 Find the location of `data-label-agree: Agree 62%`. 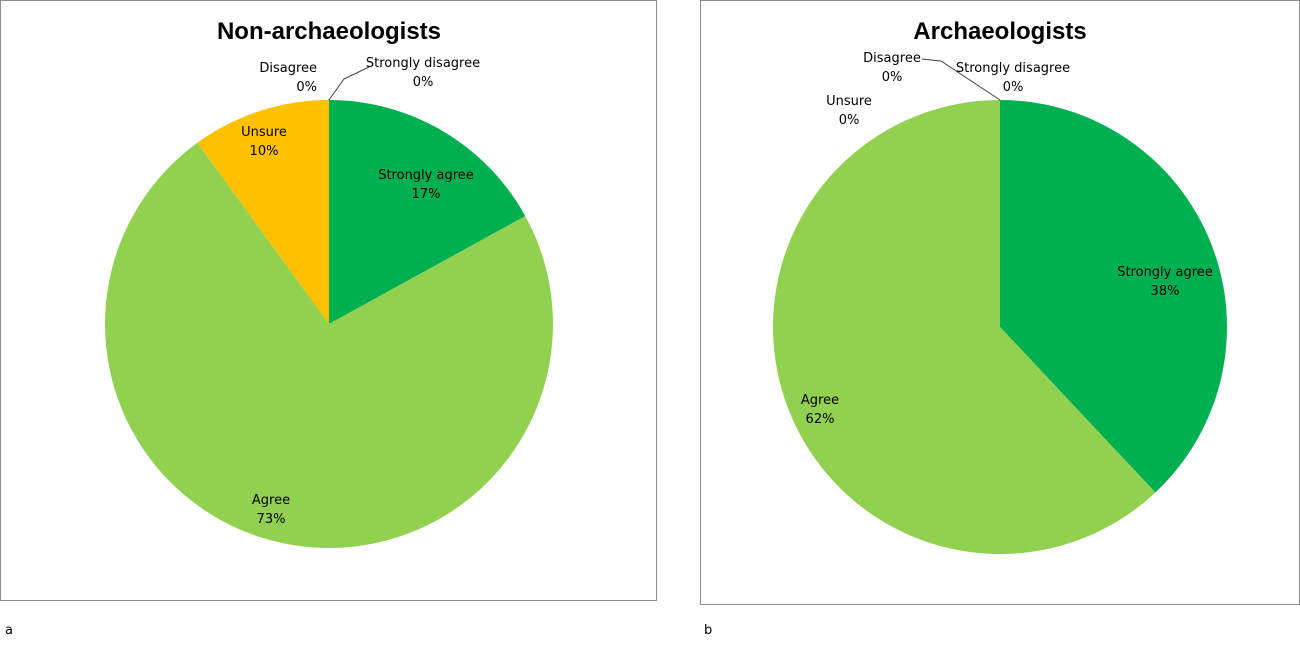

data-label-agree: Agree 62% is located at coordinates (820, 410).